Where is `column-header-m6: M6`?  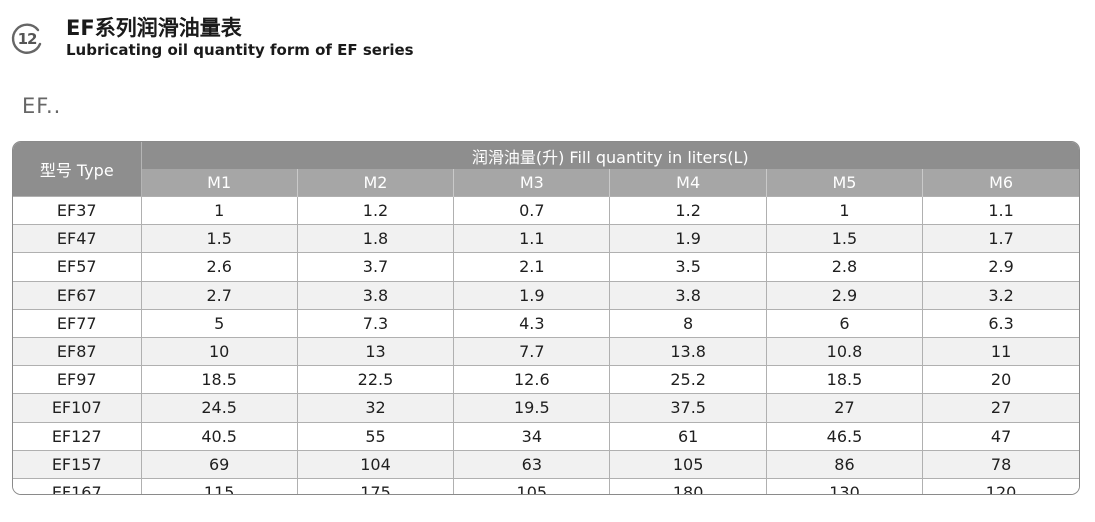 column-header-m6: M6 is located at coordinates (1000, 183).